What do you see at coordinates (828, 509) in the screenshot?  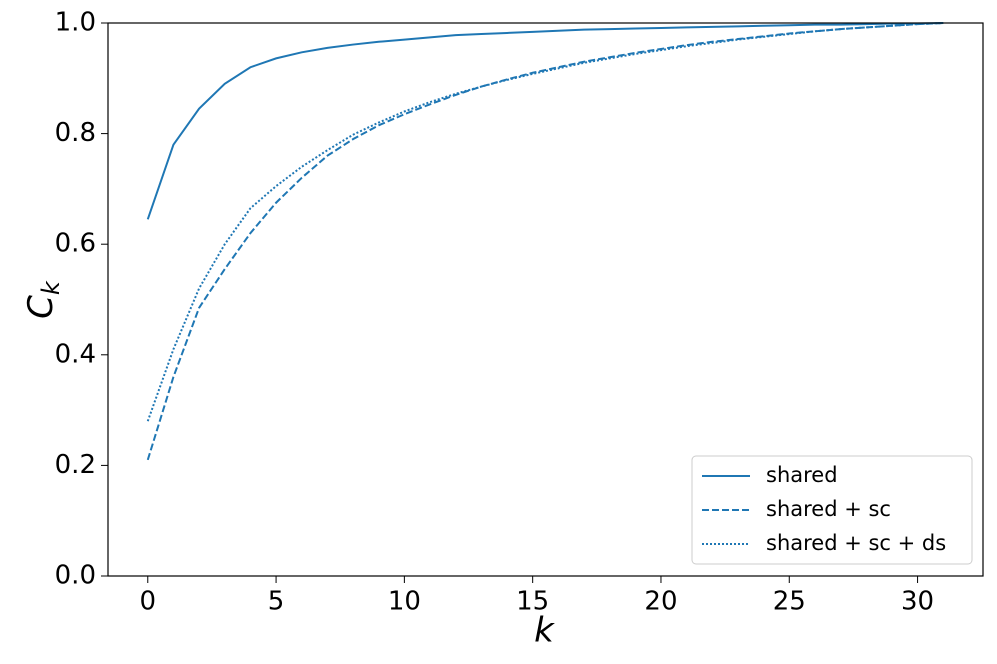 I see `legend-label: shared + sc` at bounding box center [828, 509].